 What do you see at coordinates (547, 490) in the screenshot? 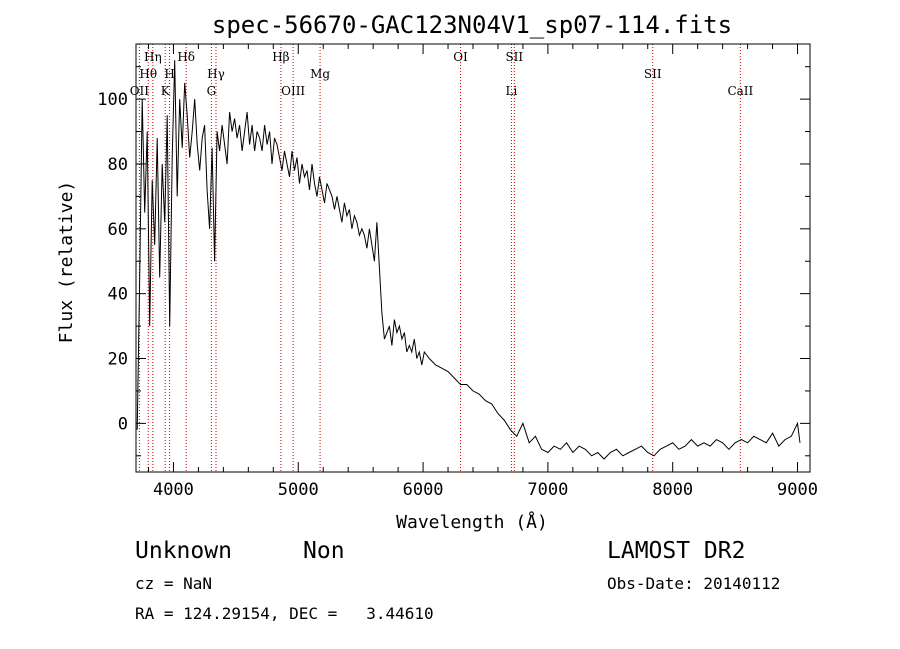
I see `x-tick-label-3: 7000` at bounding box center [547, 490].